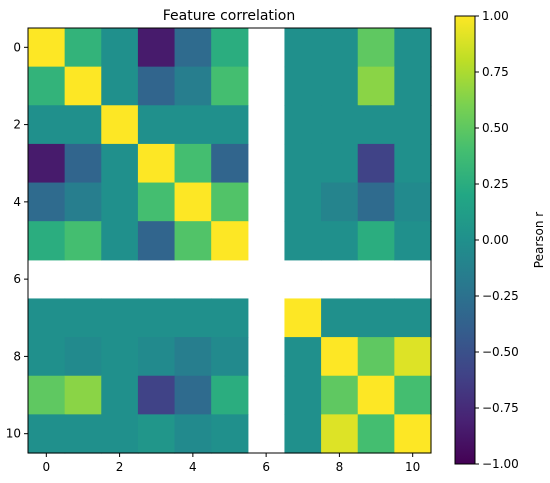 This screenshot has width=550, height=483. What do you see at coordinates (413, 241) in the screenshot?
I see `heatmap-cell-r5-c10` at bounding box center [413, 241].